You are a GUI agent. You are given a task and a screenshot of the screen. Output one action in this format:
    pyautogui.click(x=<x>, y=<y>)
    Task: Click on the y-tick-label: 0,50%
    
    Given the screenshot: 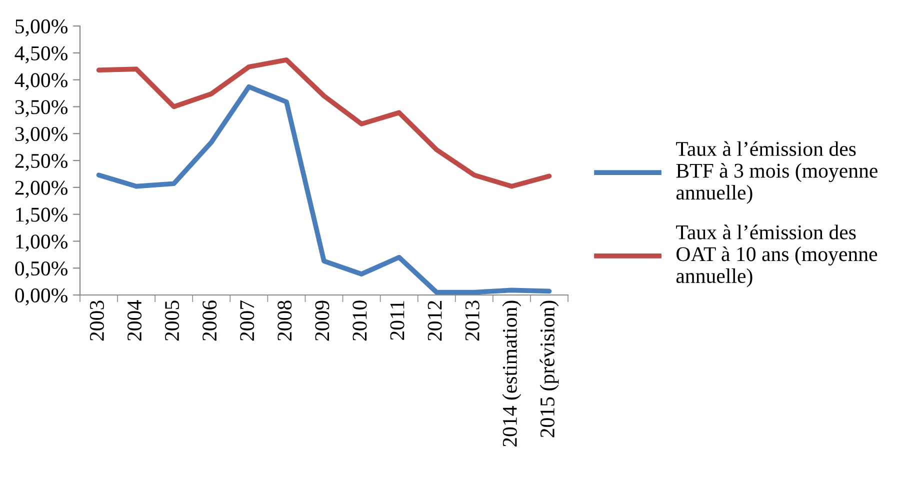 What is the action you would take?
    pyautogui.click(x=41, y=270)
    